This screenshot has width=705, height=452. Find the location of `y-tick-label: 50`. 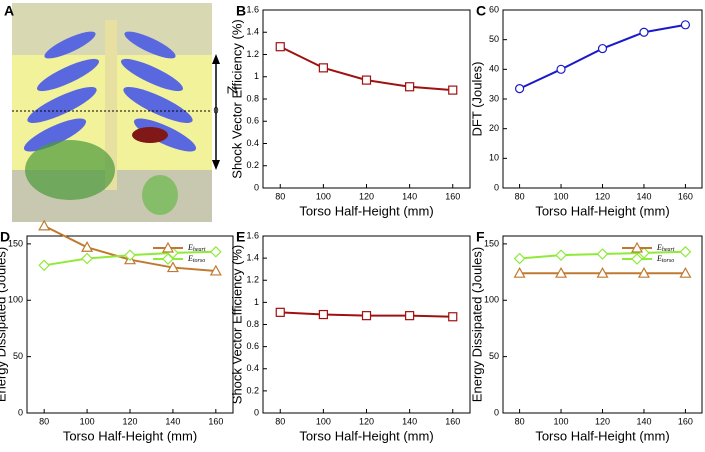

y-tick-label: 50 is located at coordinates (494, 356).